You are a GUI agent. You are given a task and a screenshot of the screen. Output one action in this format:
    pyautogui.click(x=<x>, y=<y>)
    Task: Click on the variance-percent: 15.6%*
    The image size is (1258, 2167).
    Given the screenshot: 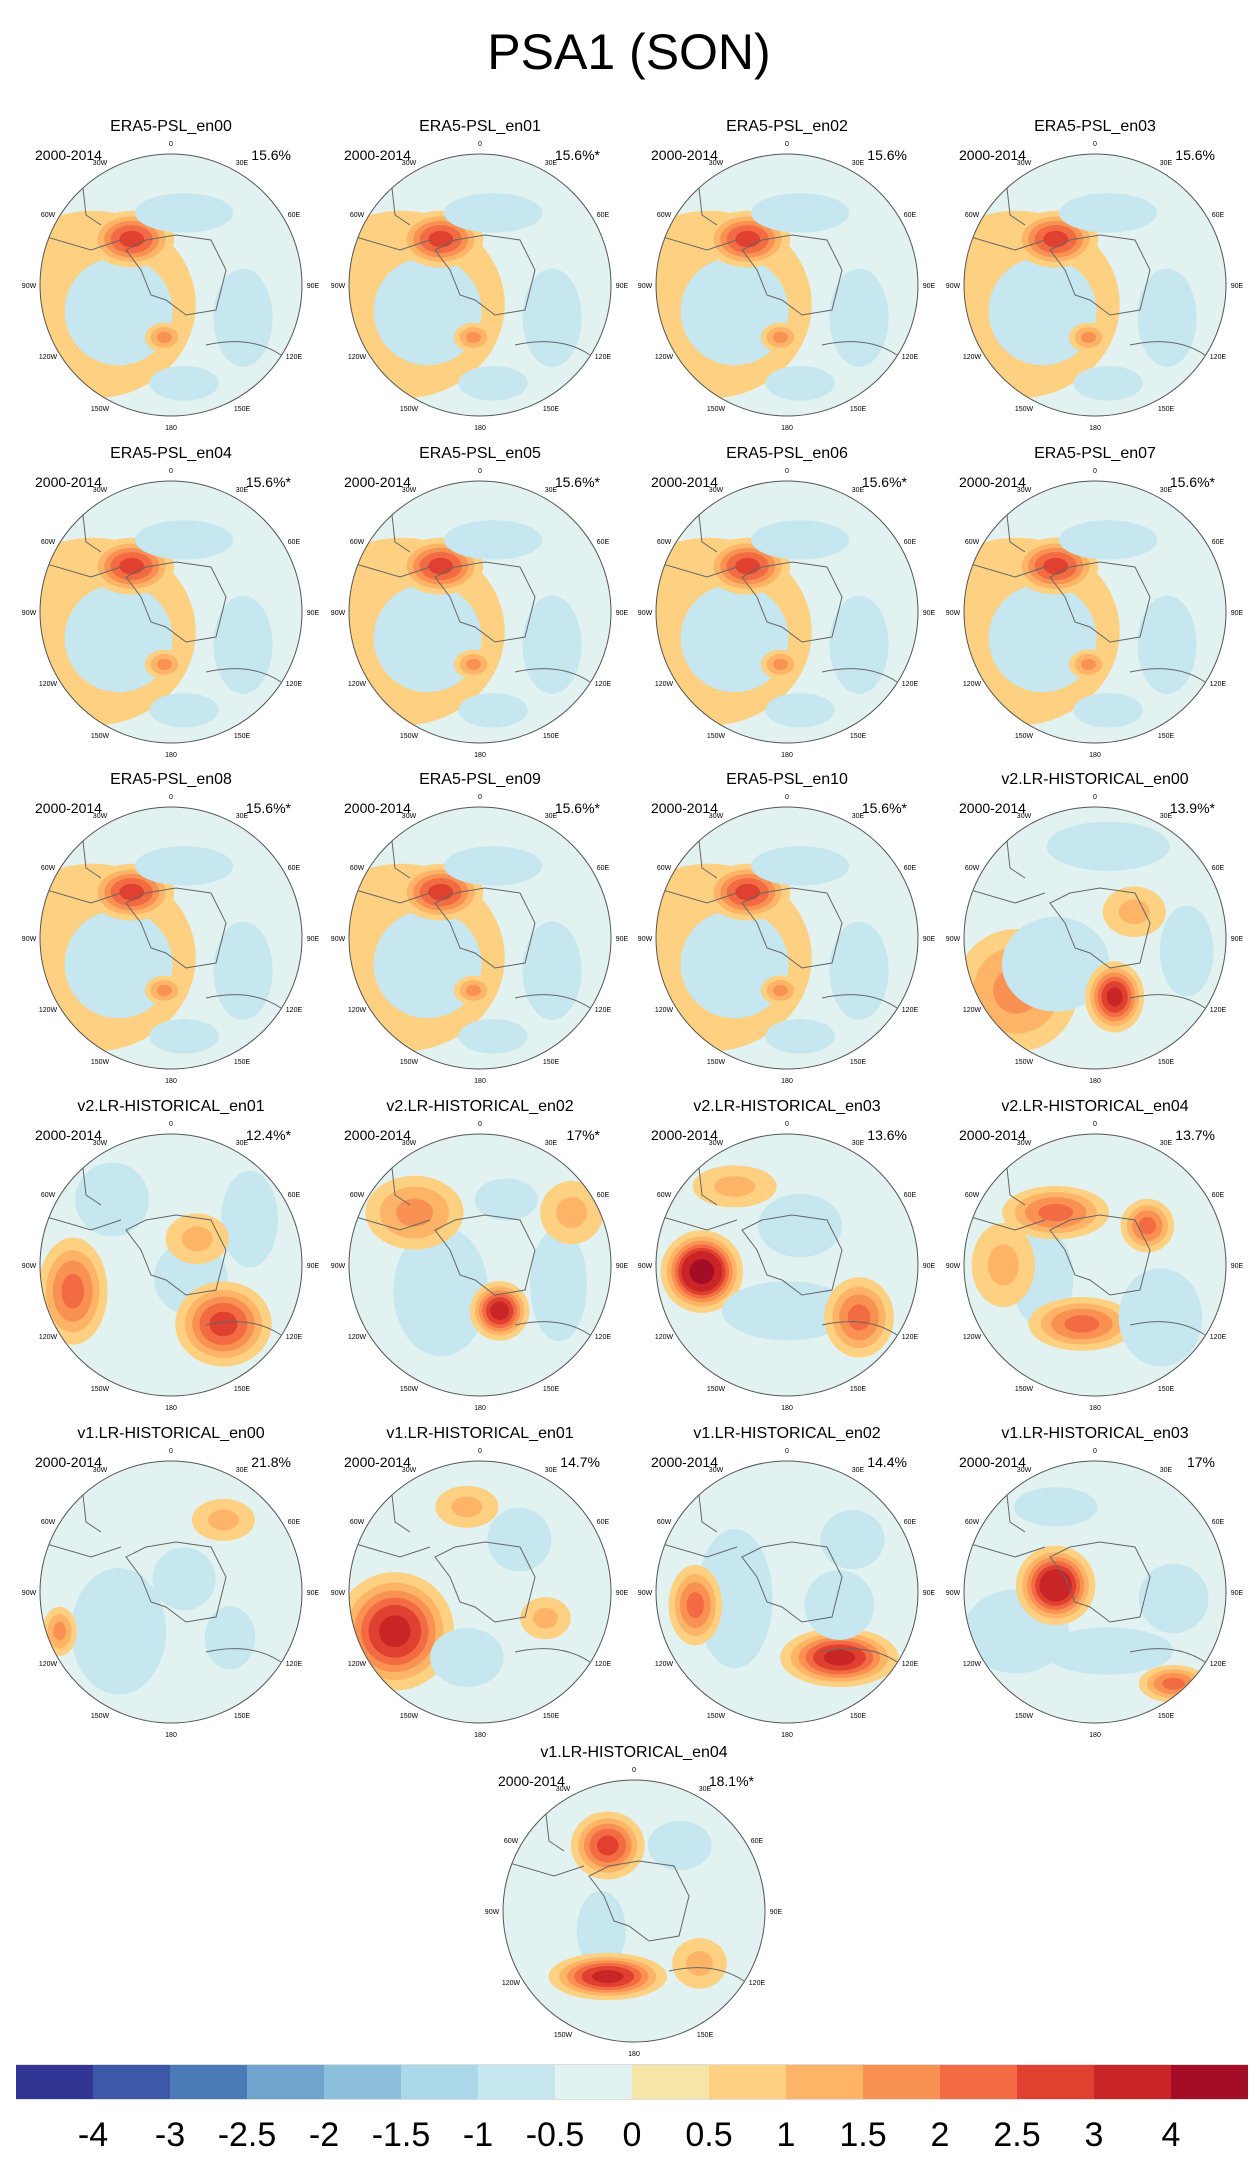 What is the action you would take?
    pyautogui.click(x=884, y=808)
    